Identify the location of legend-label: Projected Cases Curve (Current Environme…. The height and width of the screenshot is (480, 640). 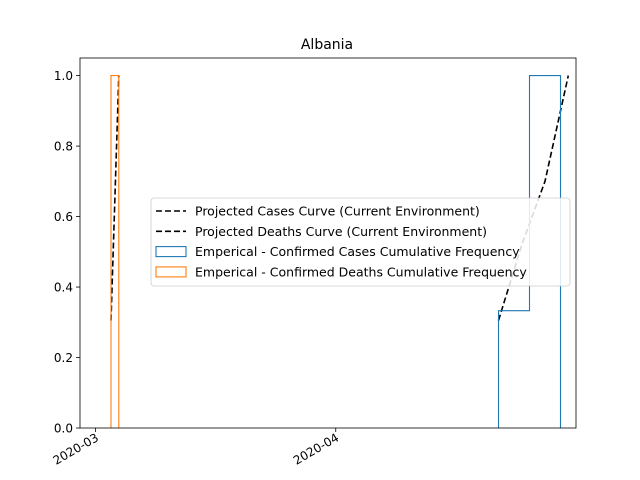
(337, 211).